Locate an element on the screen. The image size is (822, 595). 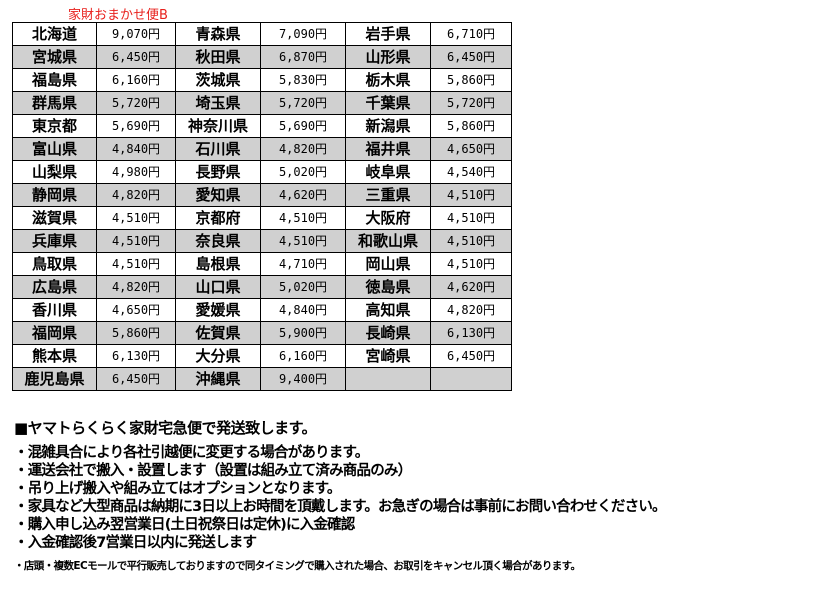
price-cell: 9,070円 is located at coordinates (136, 34).